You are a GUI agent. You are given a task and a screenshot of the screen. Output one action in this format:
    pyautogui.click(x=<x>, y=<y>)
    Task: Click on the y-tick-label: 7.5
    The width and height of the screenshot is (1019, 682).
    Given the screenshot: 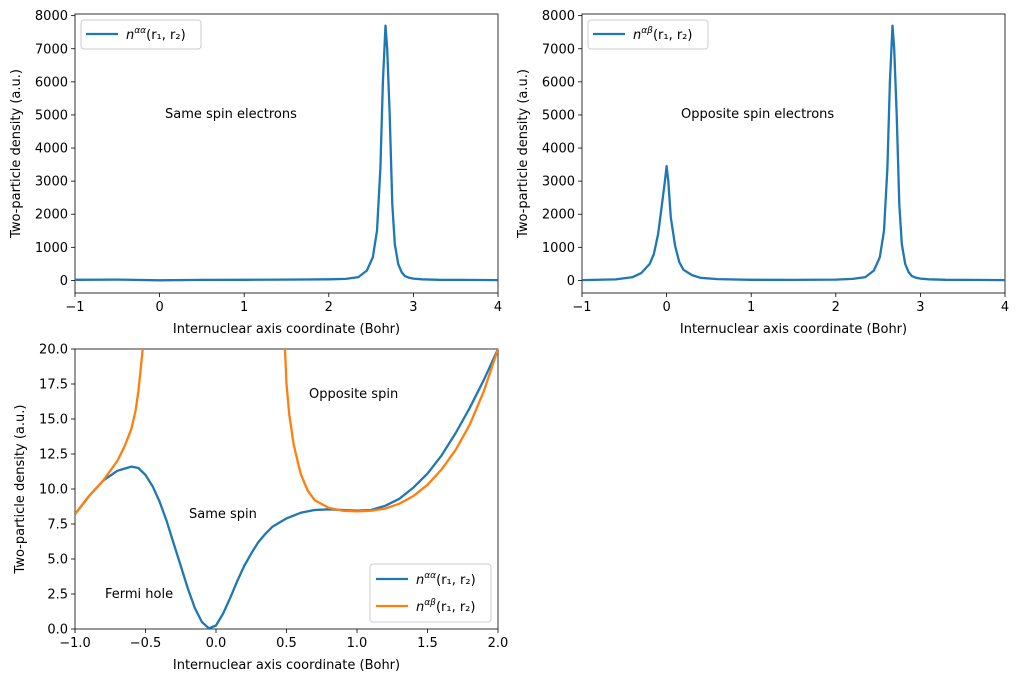 What is the action you would take?
    pyautogui.click(x=57, y=525)
    